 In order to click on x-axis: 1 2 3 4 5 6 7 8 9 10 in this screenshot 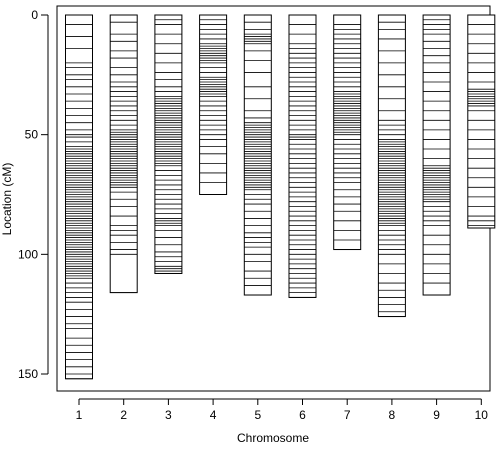, I will do `click(282, 410)`.